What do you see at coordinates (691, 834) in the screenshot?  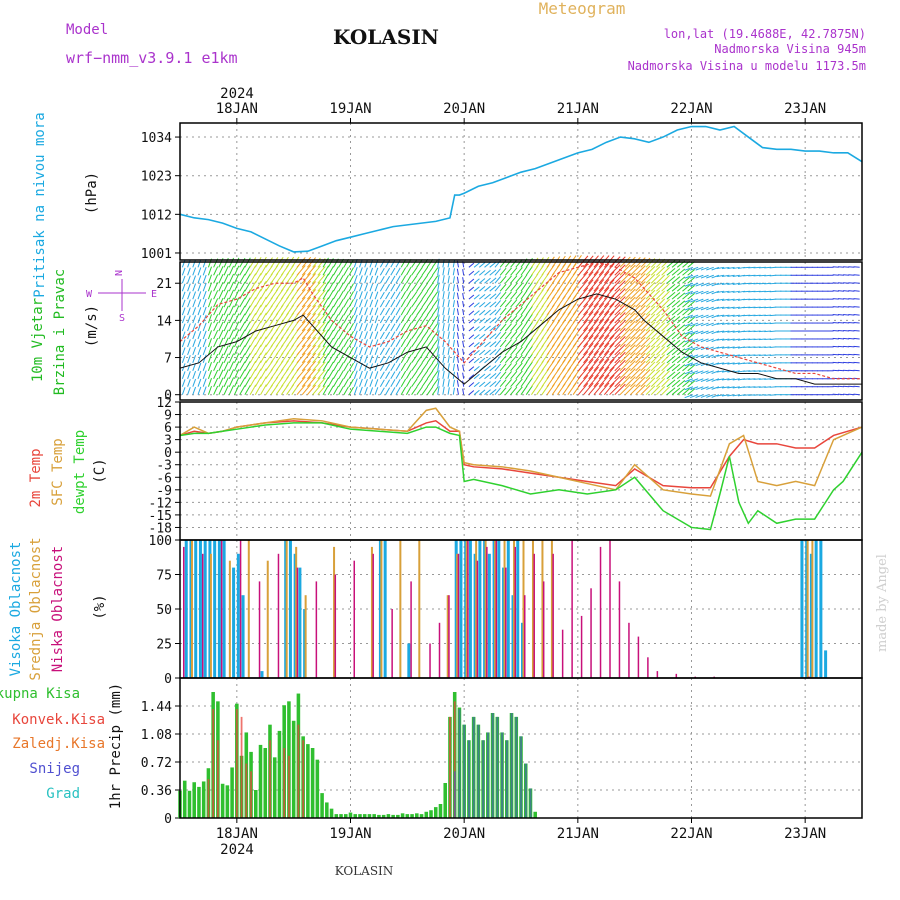 I see `bottom-day-label: 22JAN` at bounding box center [691, 834].